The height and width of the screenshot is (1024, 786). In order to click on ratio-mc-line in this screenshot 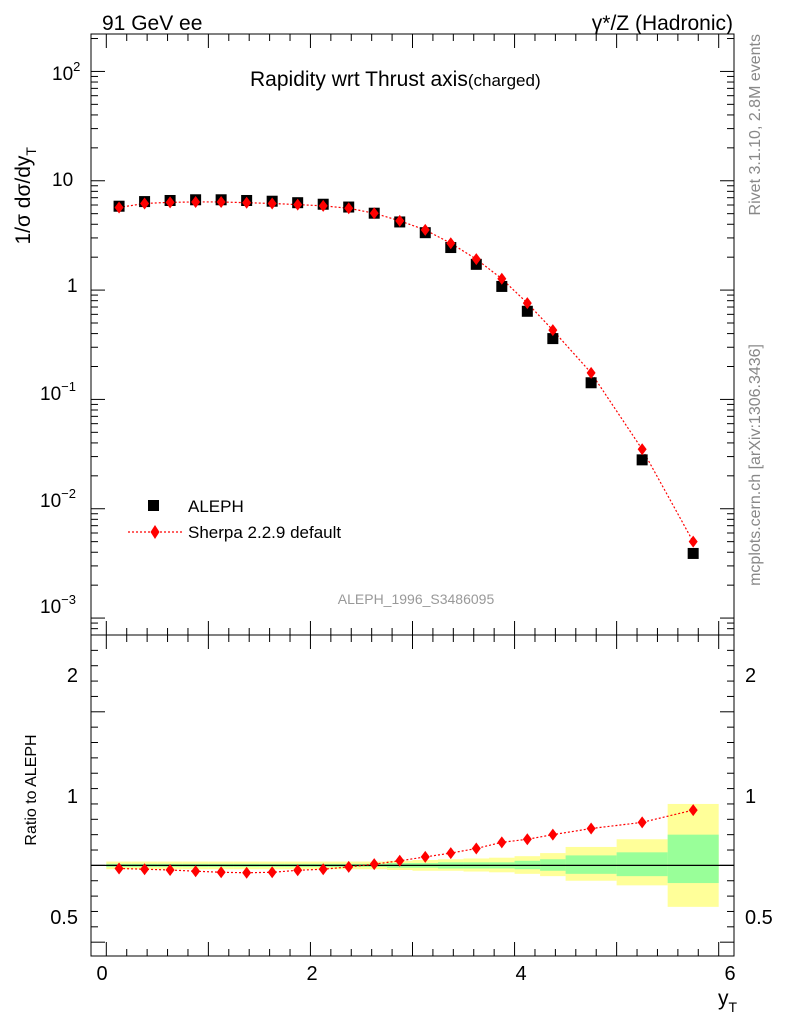, I will do `click(406, 841)`.